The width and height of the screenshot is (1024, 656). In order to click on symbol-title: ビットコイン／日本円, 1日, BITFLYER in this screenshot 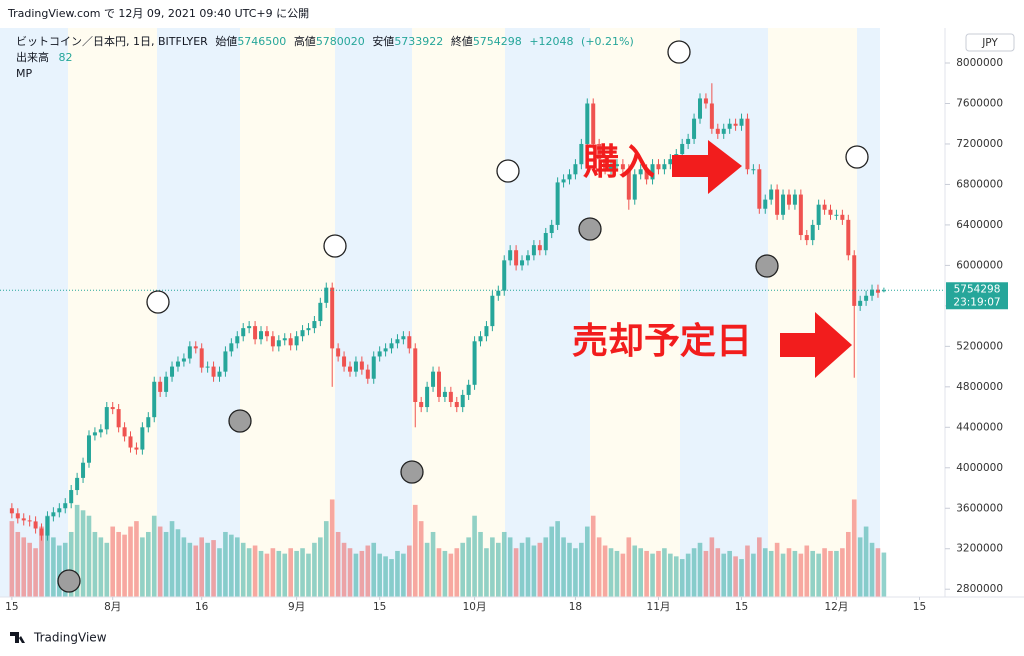, I will do `click(112, 41)`.